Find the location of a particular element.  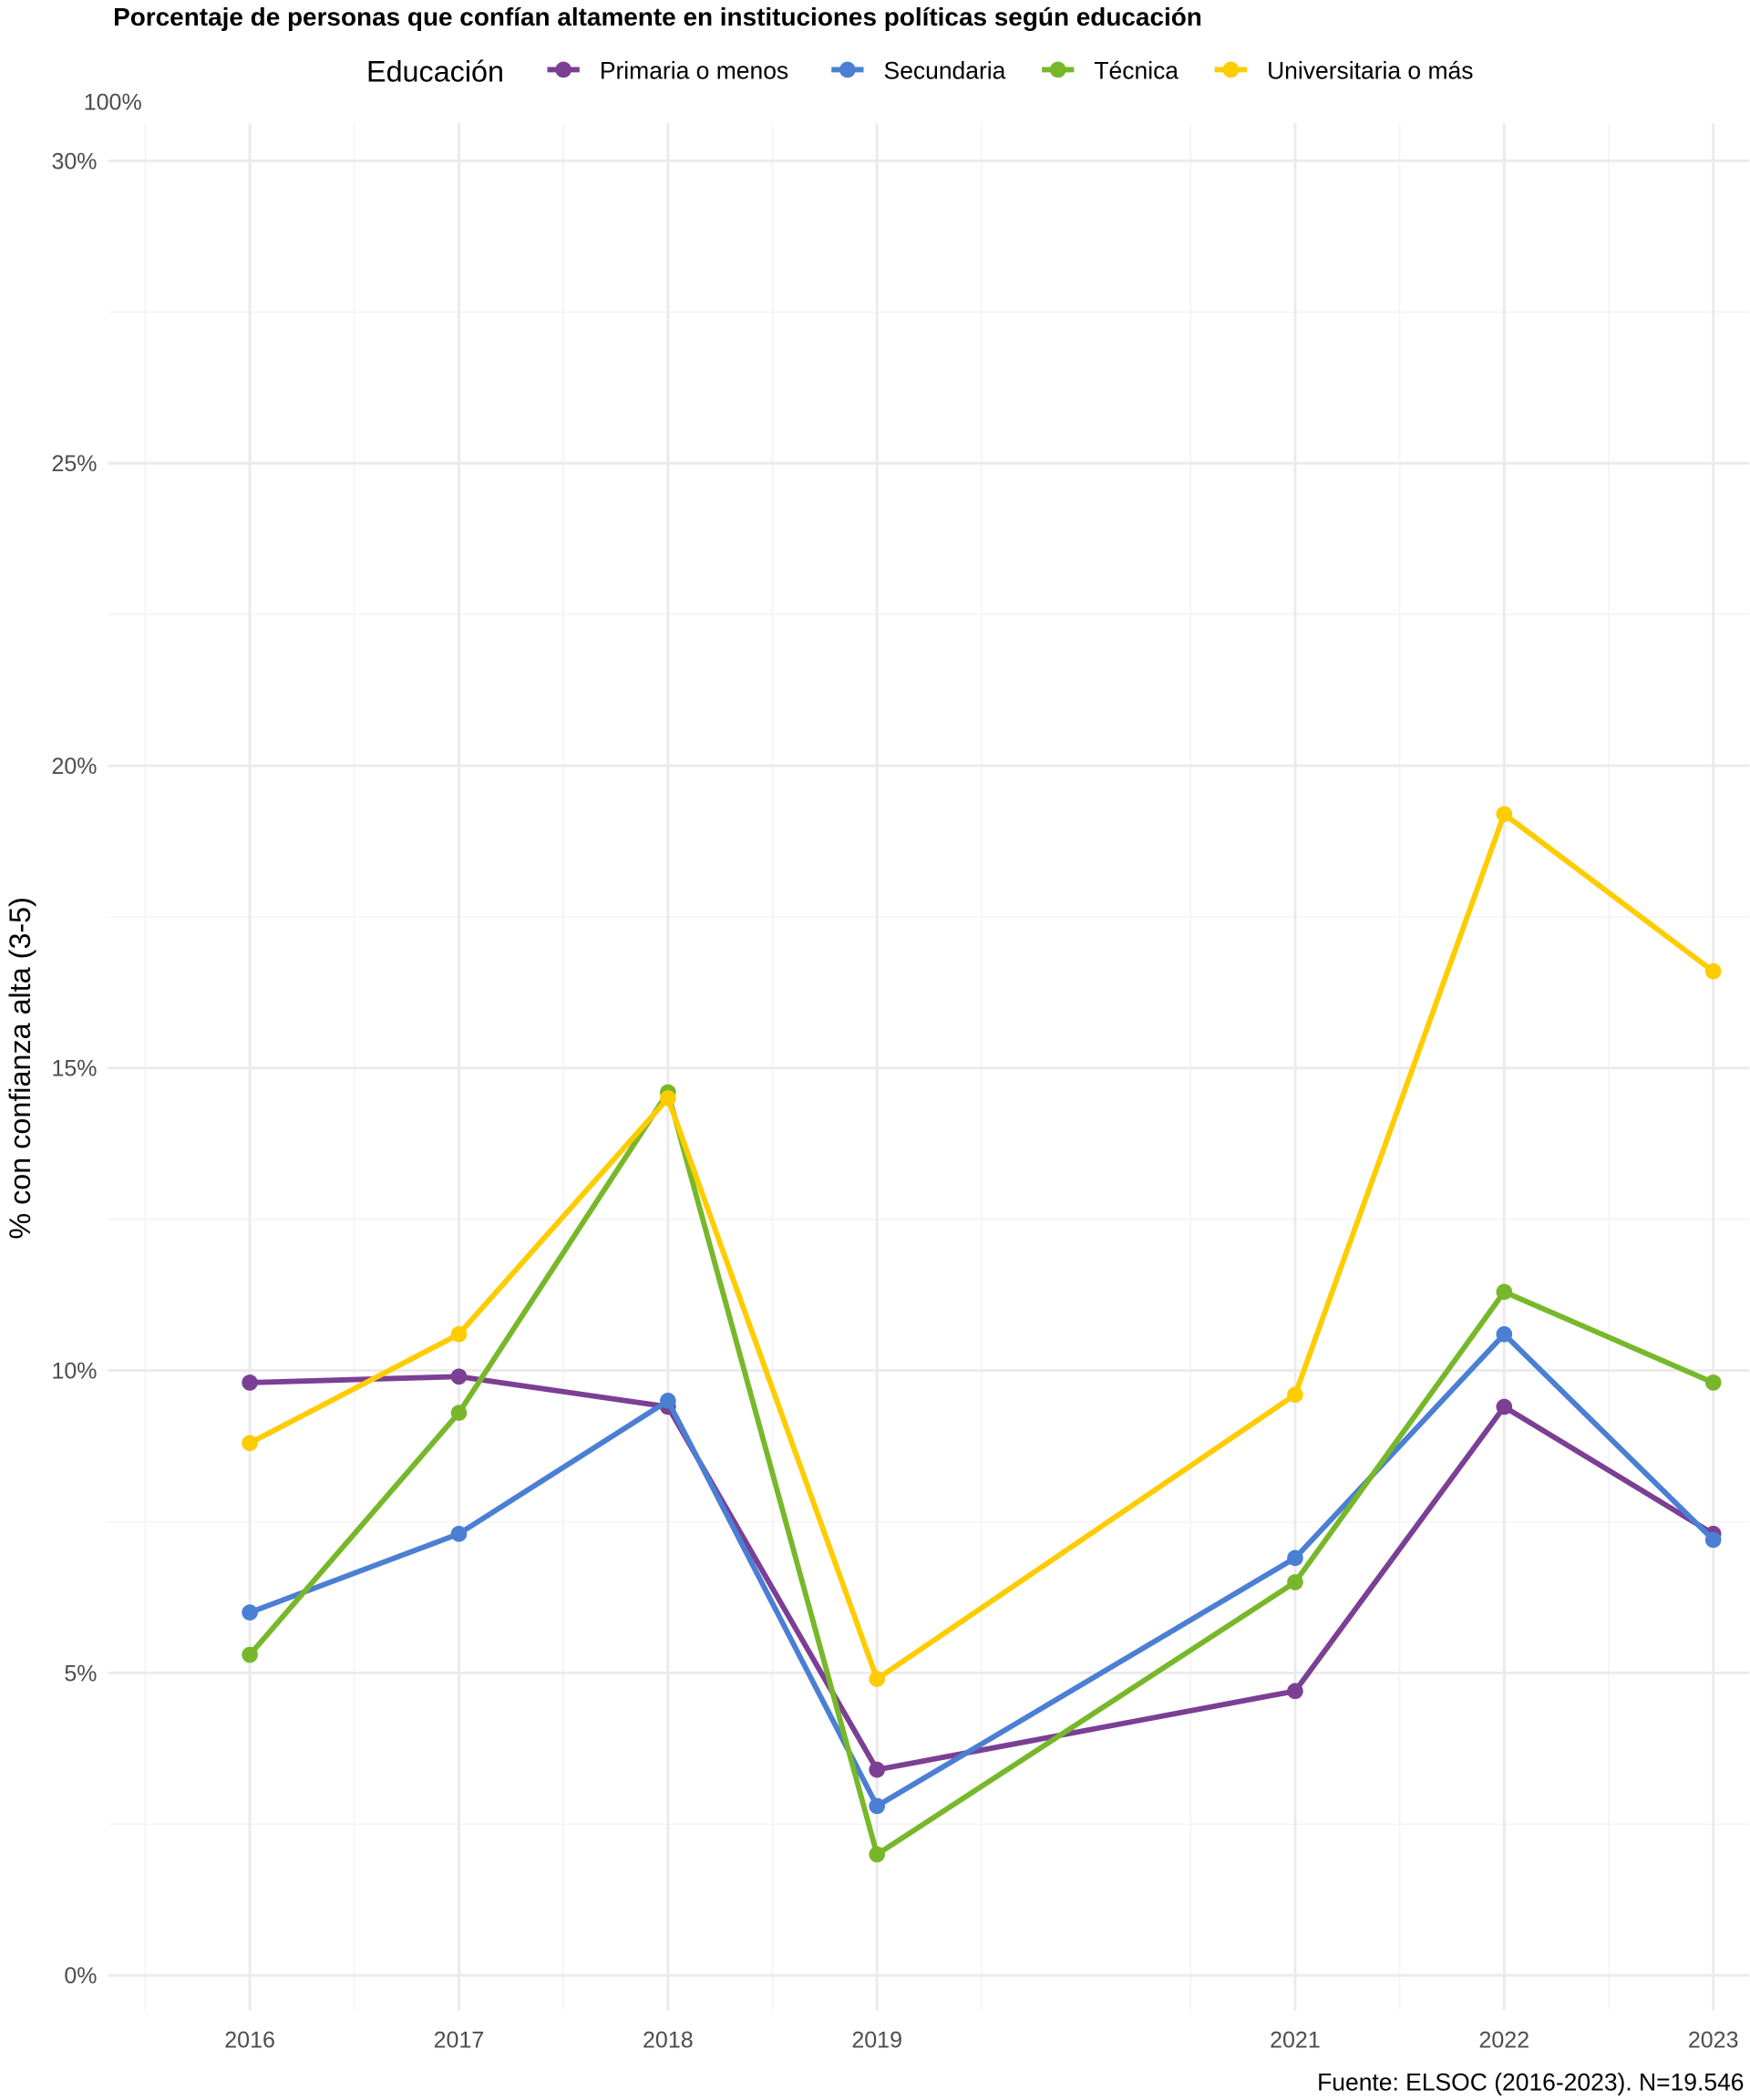

y-axis: 0% 5% 10% 15% 20% 25% 30% is located at coordinates (74, 1069).